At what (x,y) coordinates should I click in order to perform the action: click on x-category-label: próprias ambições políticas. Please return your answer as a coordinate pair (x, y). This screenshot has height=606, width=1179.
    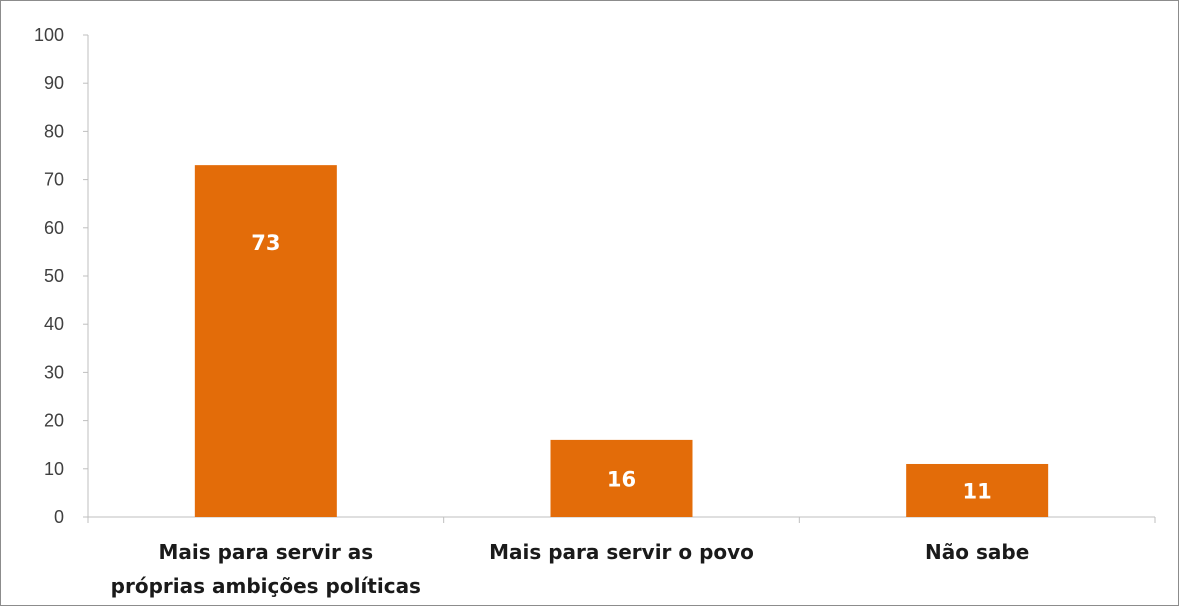
    Looking at the image, I should click on (266, 586).